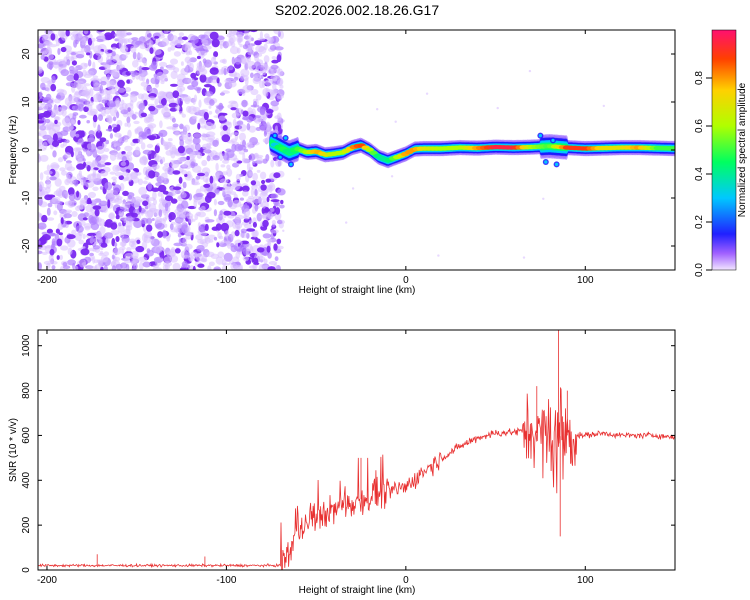 The height and width of the screenshot is (600, 750). What do you see at coordinates (26, 524) in the screenshot?
I see `y-tick-label: 200` at bounding box center [26, 524].